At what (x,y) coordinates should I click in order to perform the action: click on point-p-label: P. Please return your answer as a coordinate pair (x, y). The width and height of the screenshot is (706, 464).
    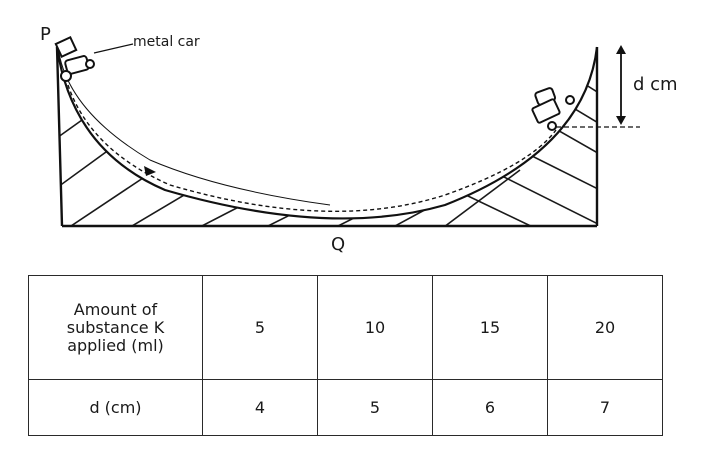
    Looking at the image, I should click on (45, 34).